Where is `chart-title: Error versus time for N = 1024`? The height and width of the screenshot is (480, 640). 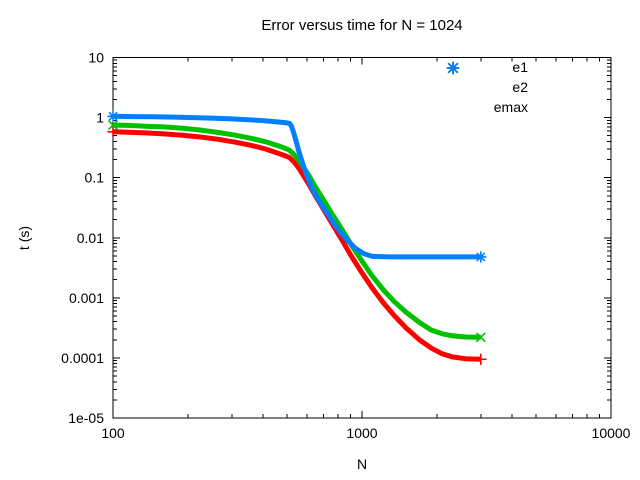 chart-title: Error versus time for N = 1024 is located at coordinates (362, 25).